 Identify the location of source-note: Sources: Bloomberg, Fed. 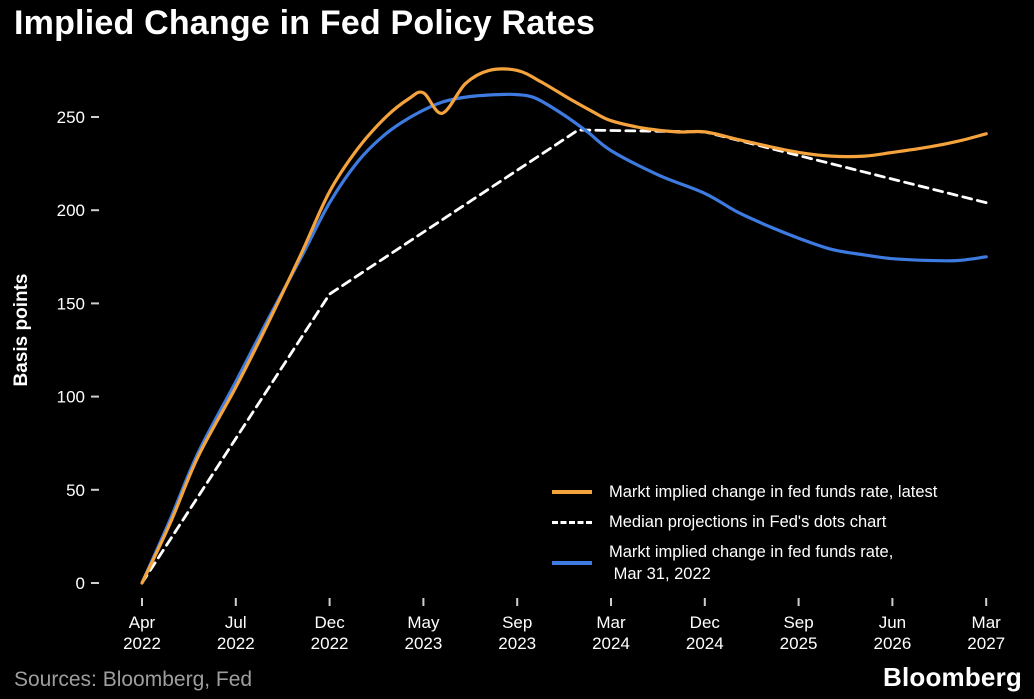
(133, 679).